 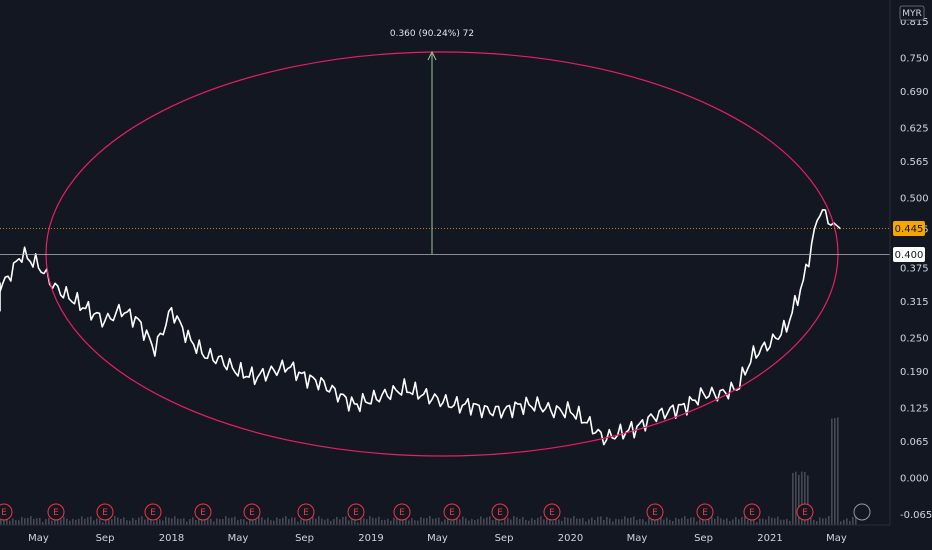 I want to click on currency-label: MYR, so click(x=912, y=14).